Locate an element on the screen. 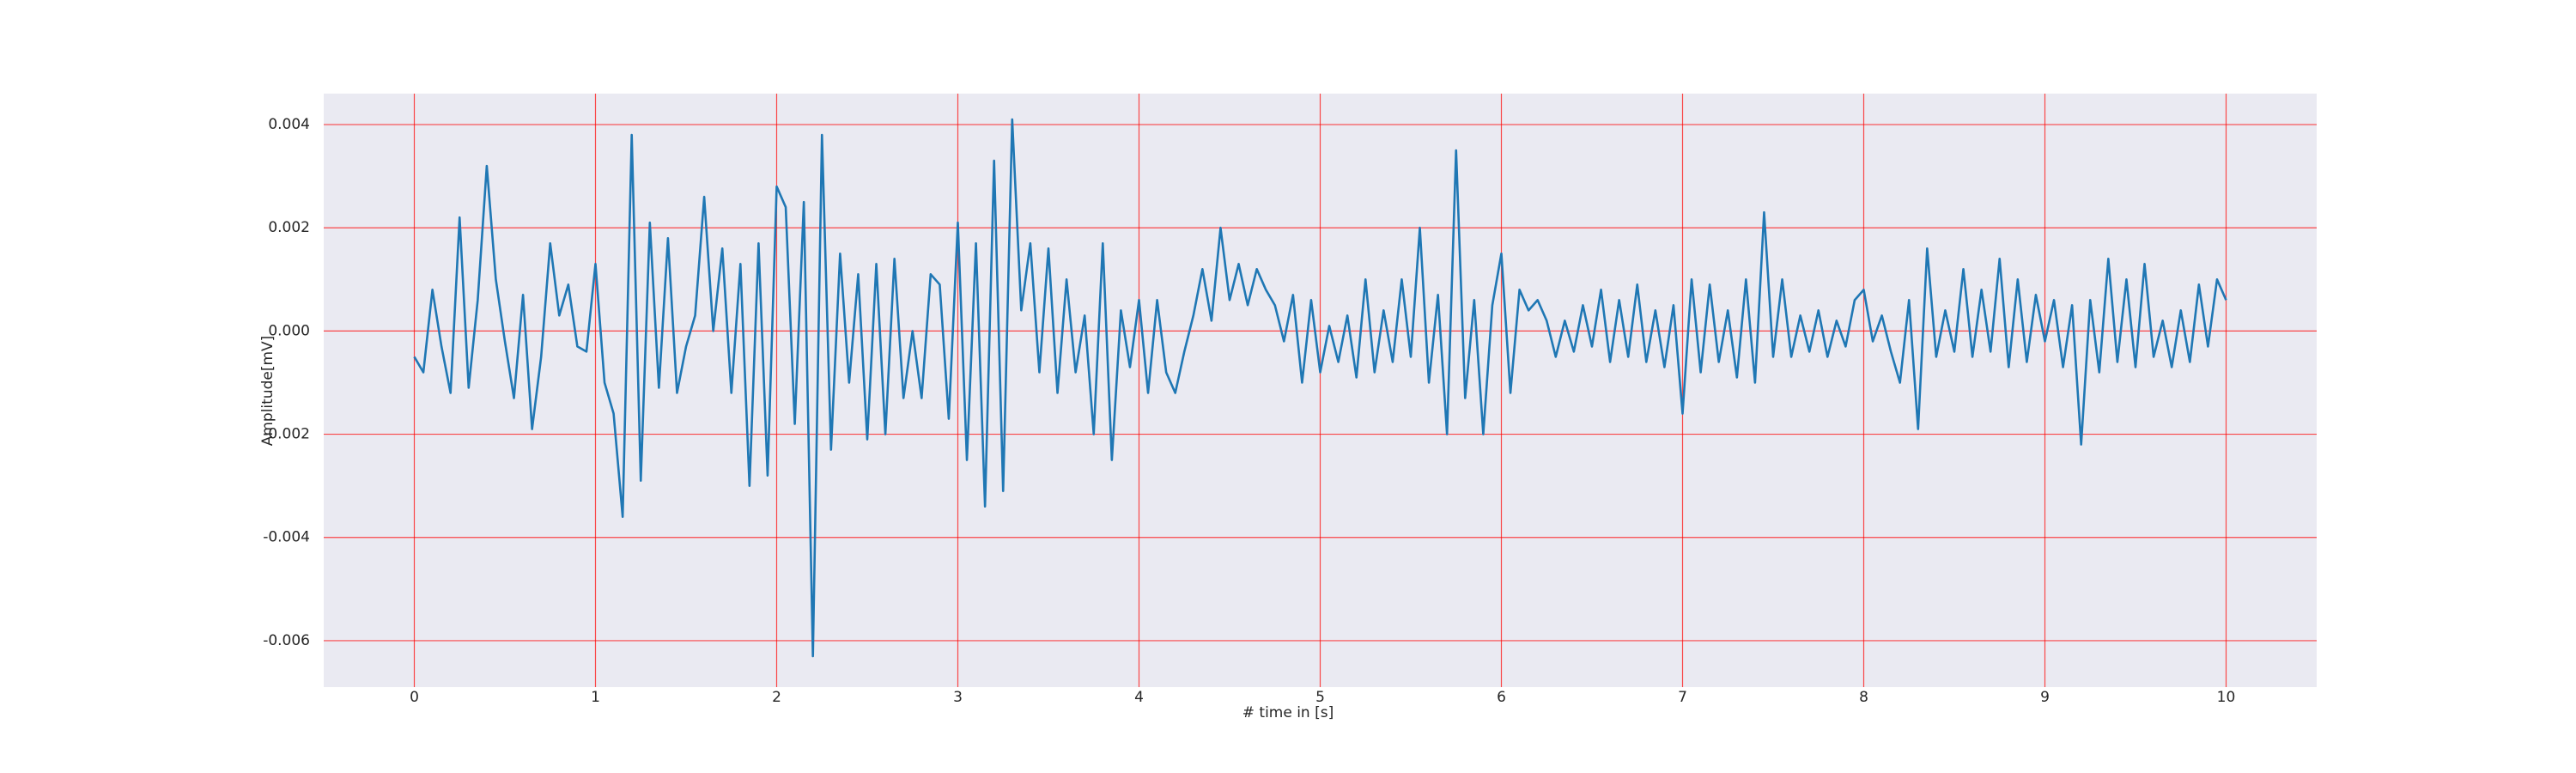 Image resolution: width=2576 pixels, height=773 pixels. y-tick-label: -0.004 is located at coordinates (286, 537).